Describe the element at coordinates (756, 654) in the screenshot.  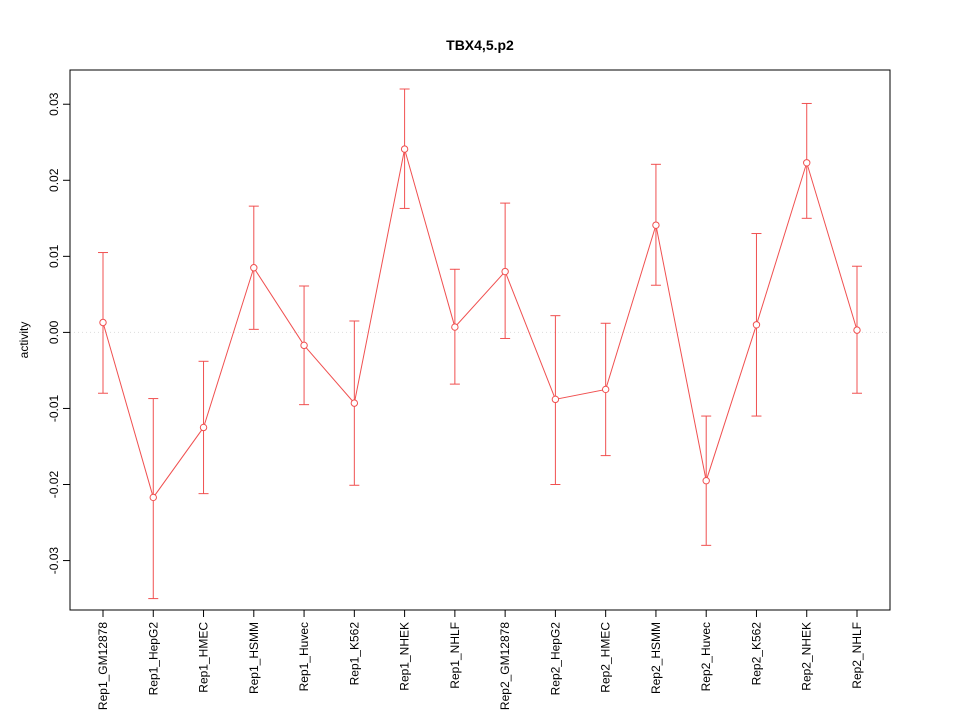
I see `x-tick-label: Rep2_K562` at that location.